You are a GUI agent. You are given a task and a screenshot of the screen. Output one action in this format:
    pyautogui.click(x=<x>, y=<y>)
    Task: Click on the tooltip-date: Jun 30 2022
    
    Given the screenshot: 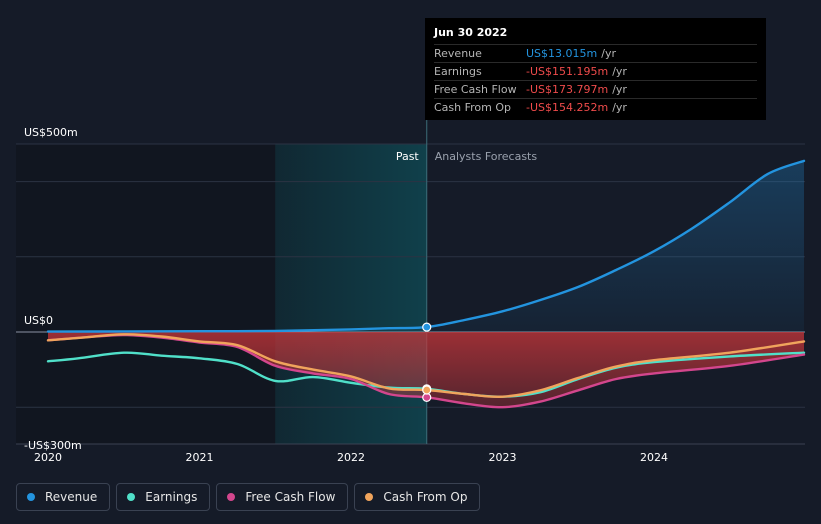 What is the action you would take?
    pyautogui.click(x=471, y=32)
    